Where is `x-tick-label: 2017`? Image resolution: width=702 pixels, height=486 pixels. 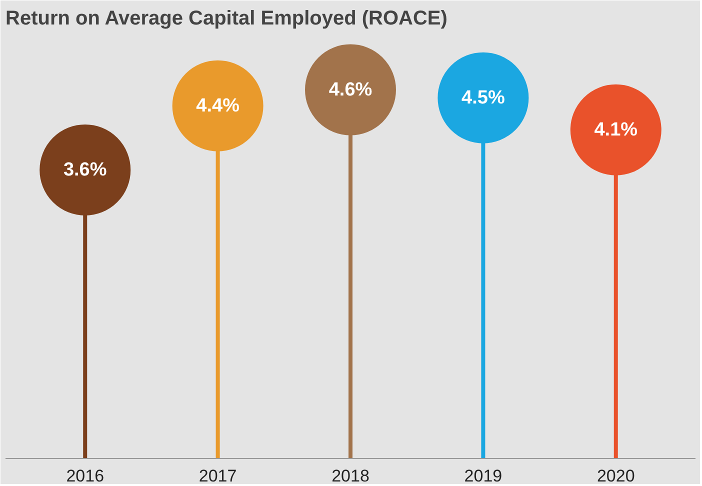 x-tick-label: 2017 is located at coordinates (217, 476).